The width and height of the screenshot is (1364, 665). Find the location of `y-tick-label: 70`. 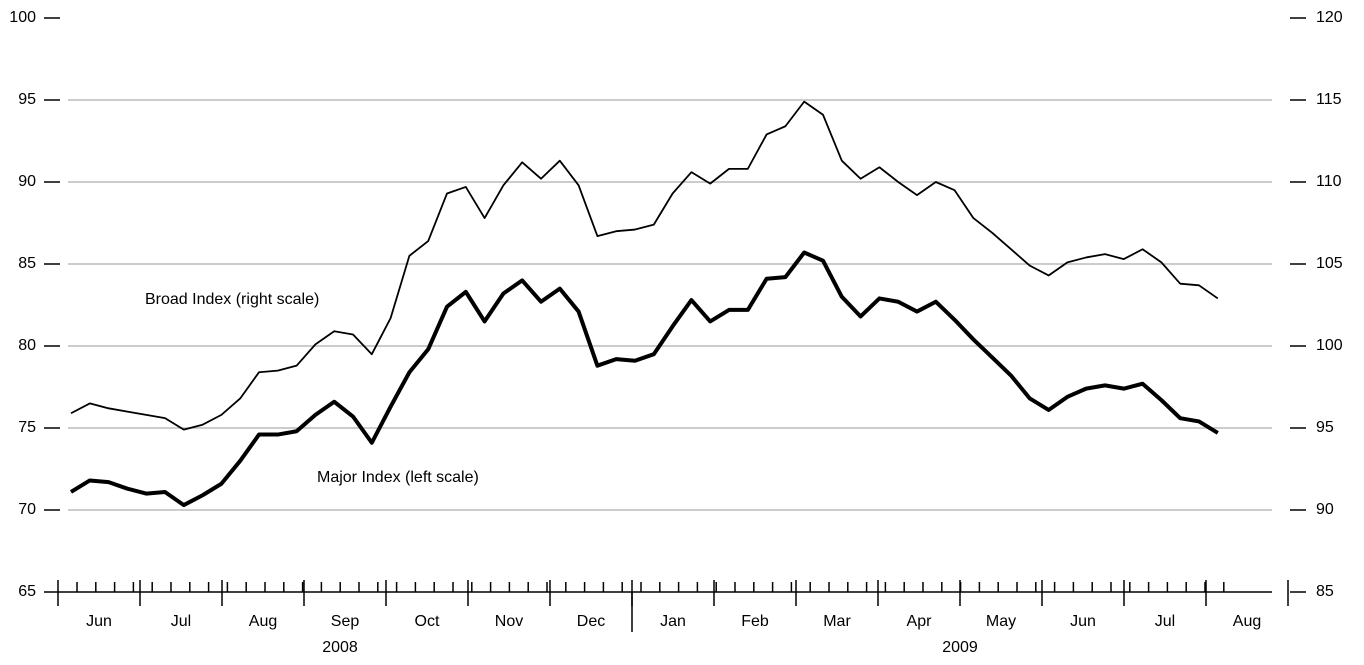

y-tick-label: 70 is located at coordinates (27, 509).